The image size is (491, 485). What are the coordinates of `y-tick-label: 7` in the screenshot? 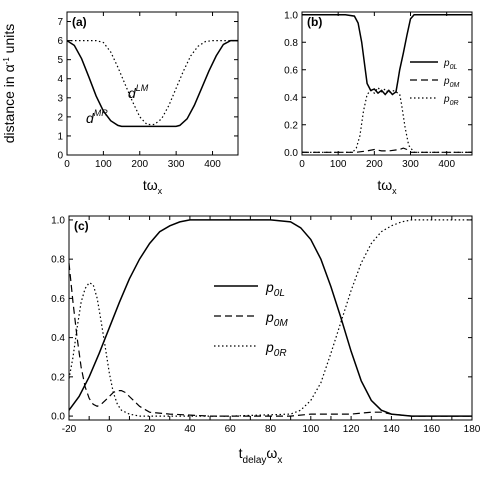 It's located at (60, 22).